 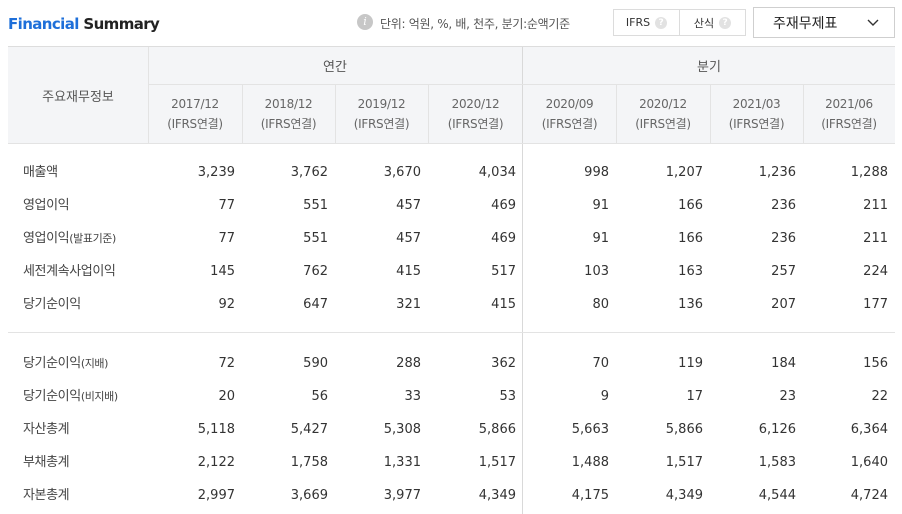 What do you see at coordinates (638, 22) in the screenshot?
I see `ifrs-label: IFRS` at bounding box center [638, 22].